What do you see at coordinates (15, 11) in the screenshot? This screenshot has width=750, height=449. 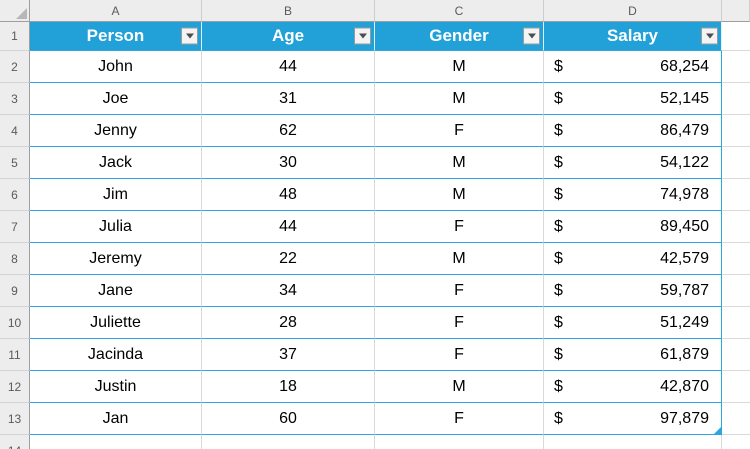 I see `select-all-corner` at bounding box center [15, 11].